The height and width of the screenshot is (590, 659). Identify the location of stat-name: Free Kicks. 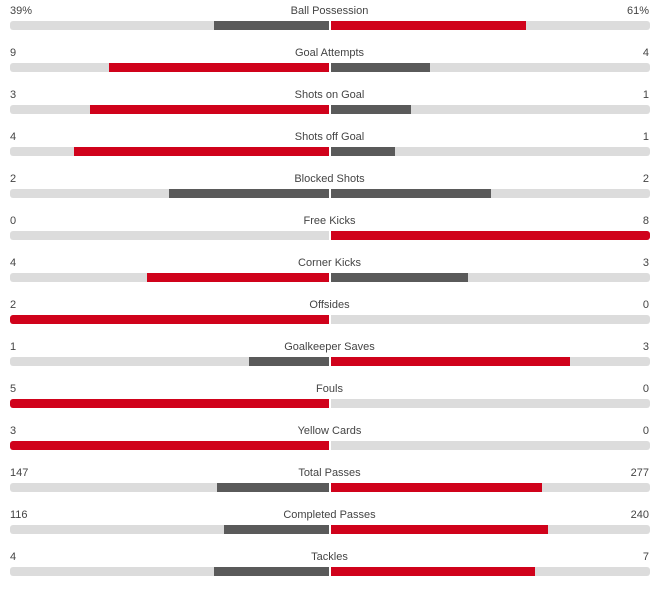
(329, 221).